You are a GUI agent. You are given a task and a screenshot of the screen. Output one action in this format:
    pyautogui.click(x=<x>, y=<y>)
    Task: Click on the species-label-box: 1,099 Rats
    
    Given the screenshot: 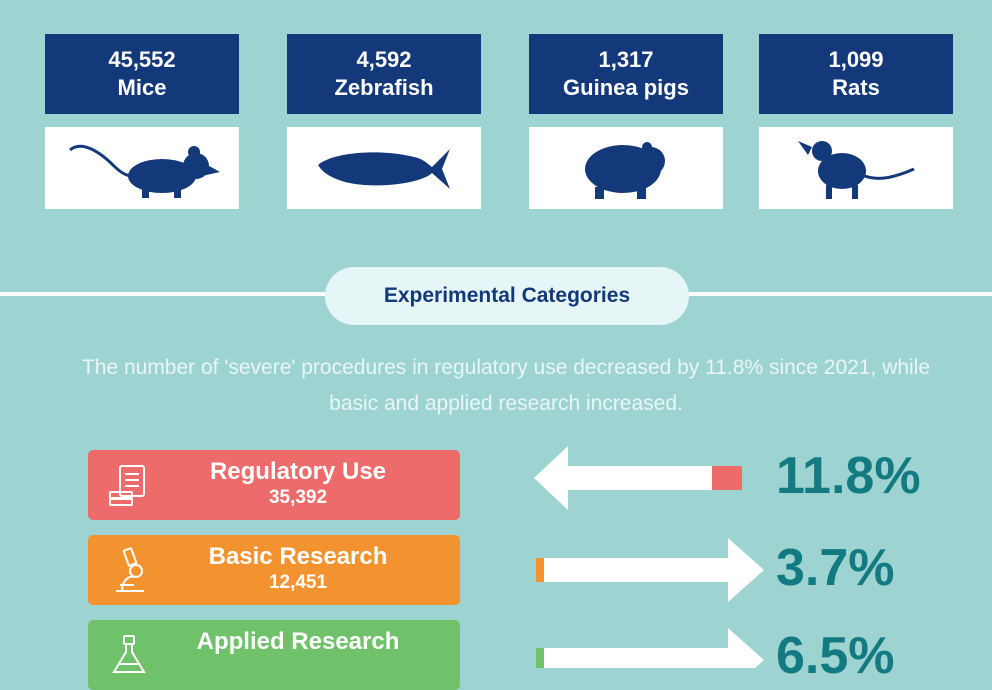 What is the action you would take?
    pyautogui.click(x=856, y=74)
    